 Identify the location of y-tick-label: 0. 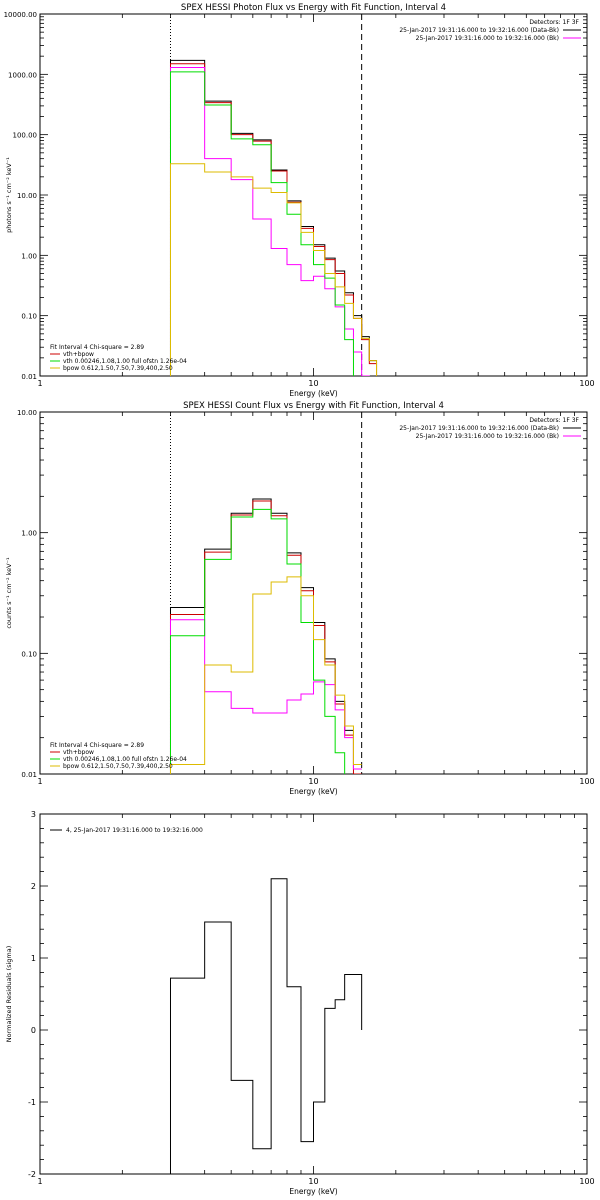
(33, 1030).